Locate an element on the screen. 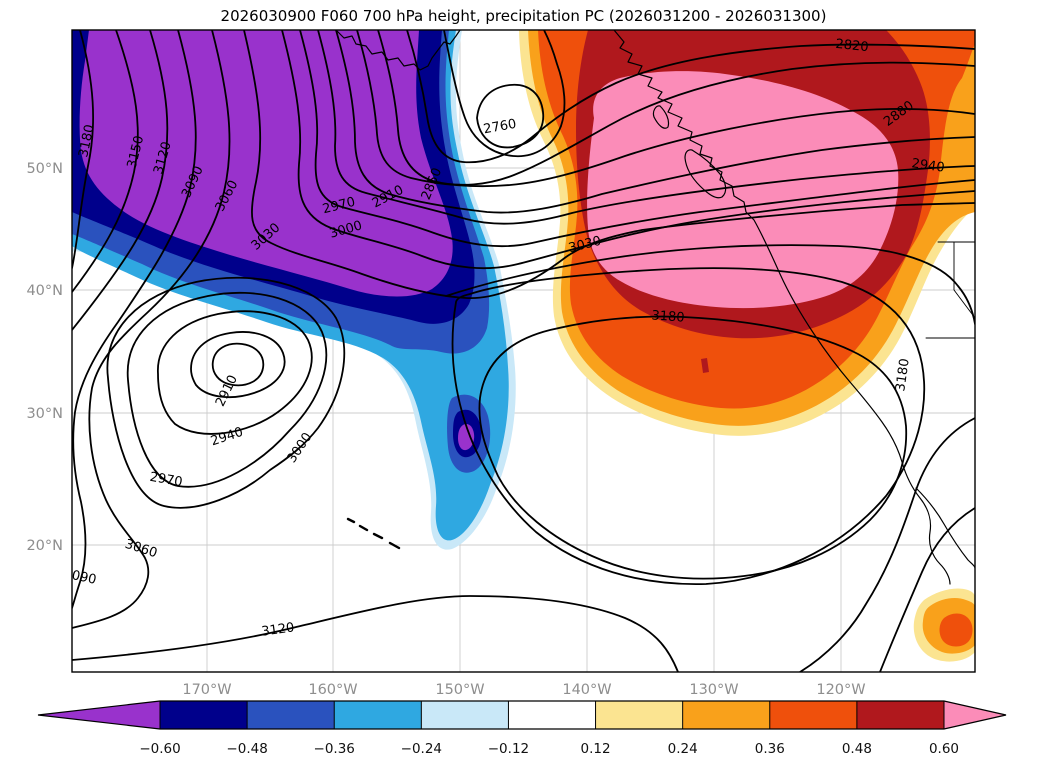 The image size is (1047, 765). colorbar-tick-label: −0.12 is located at coordinates (508, 749).